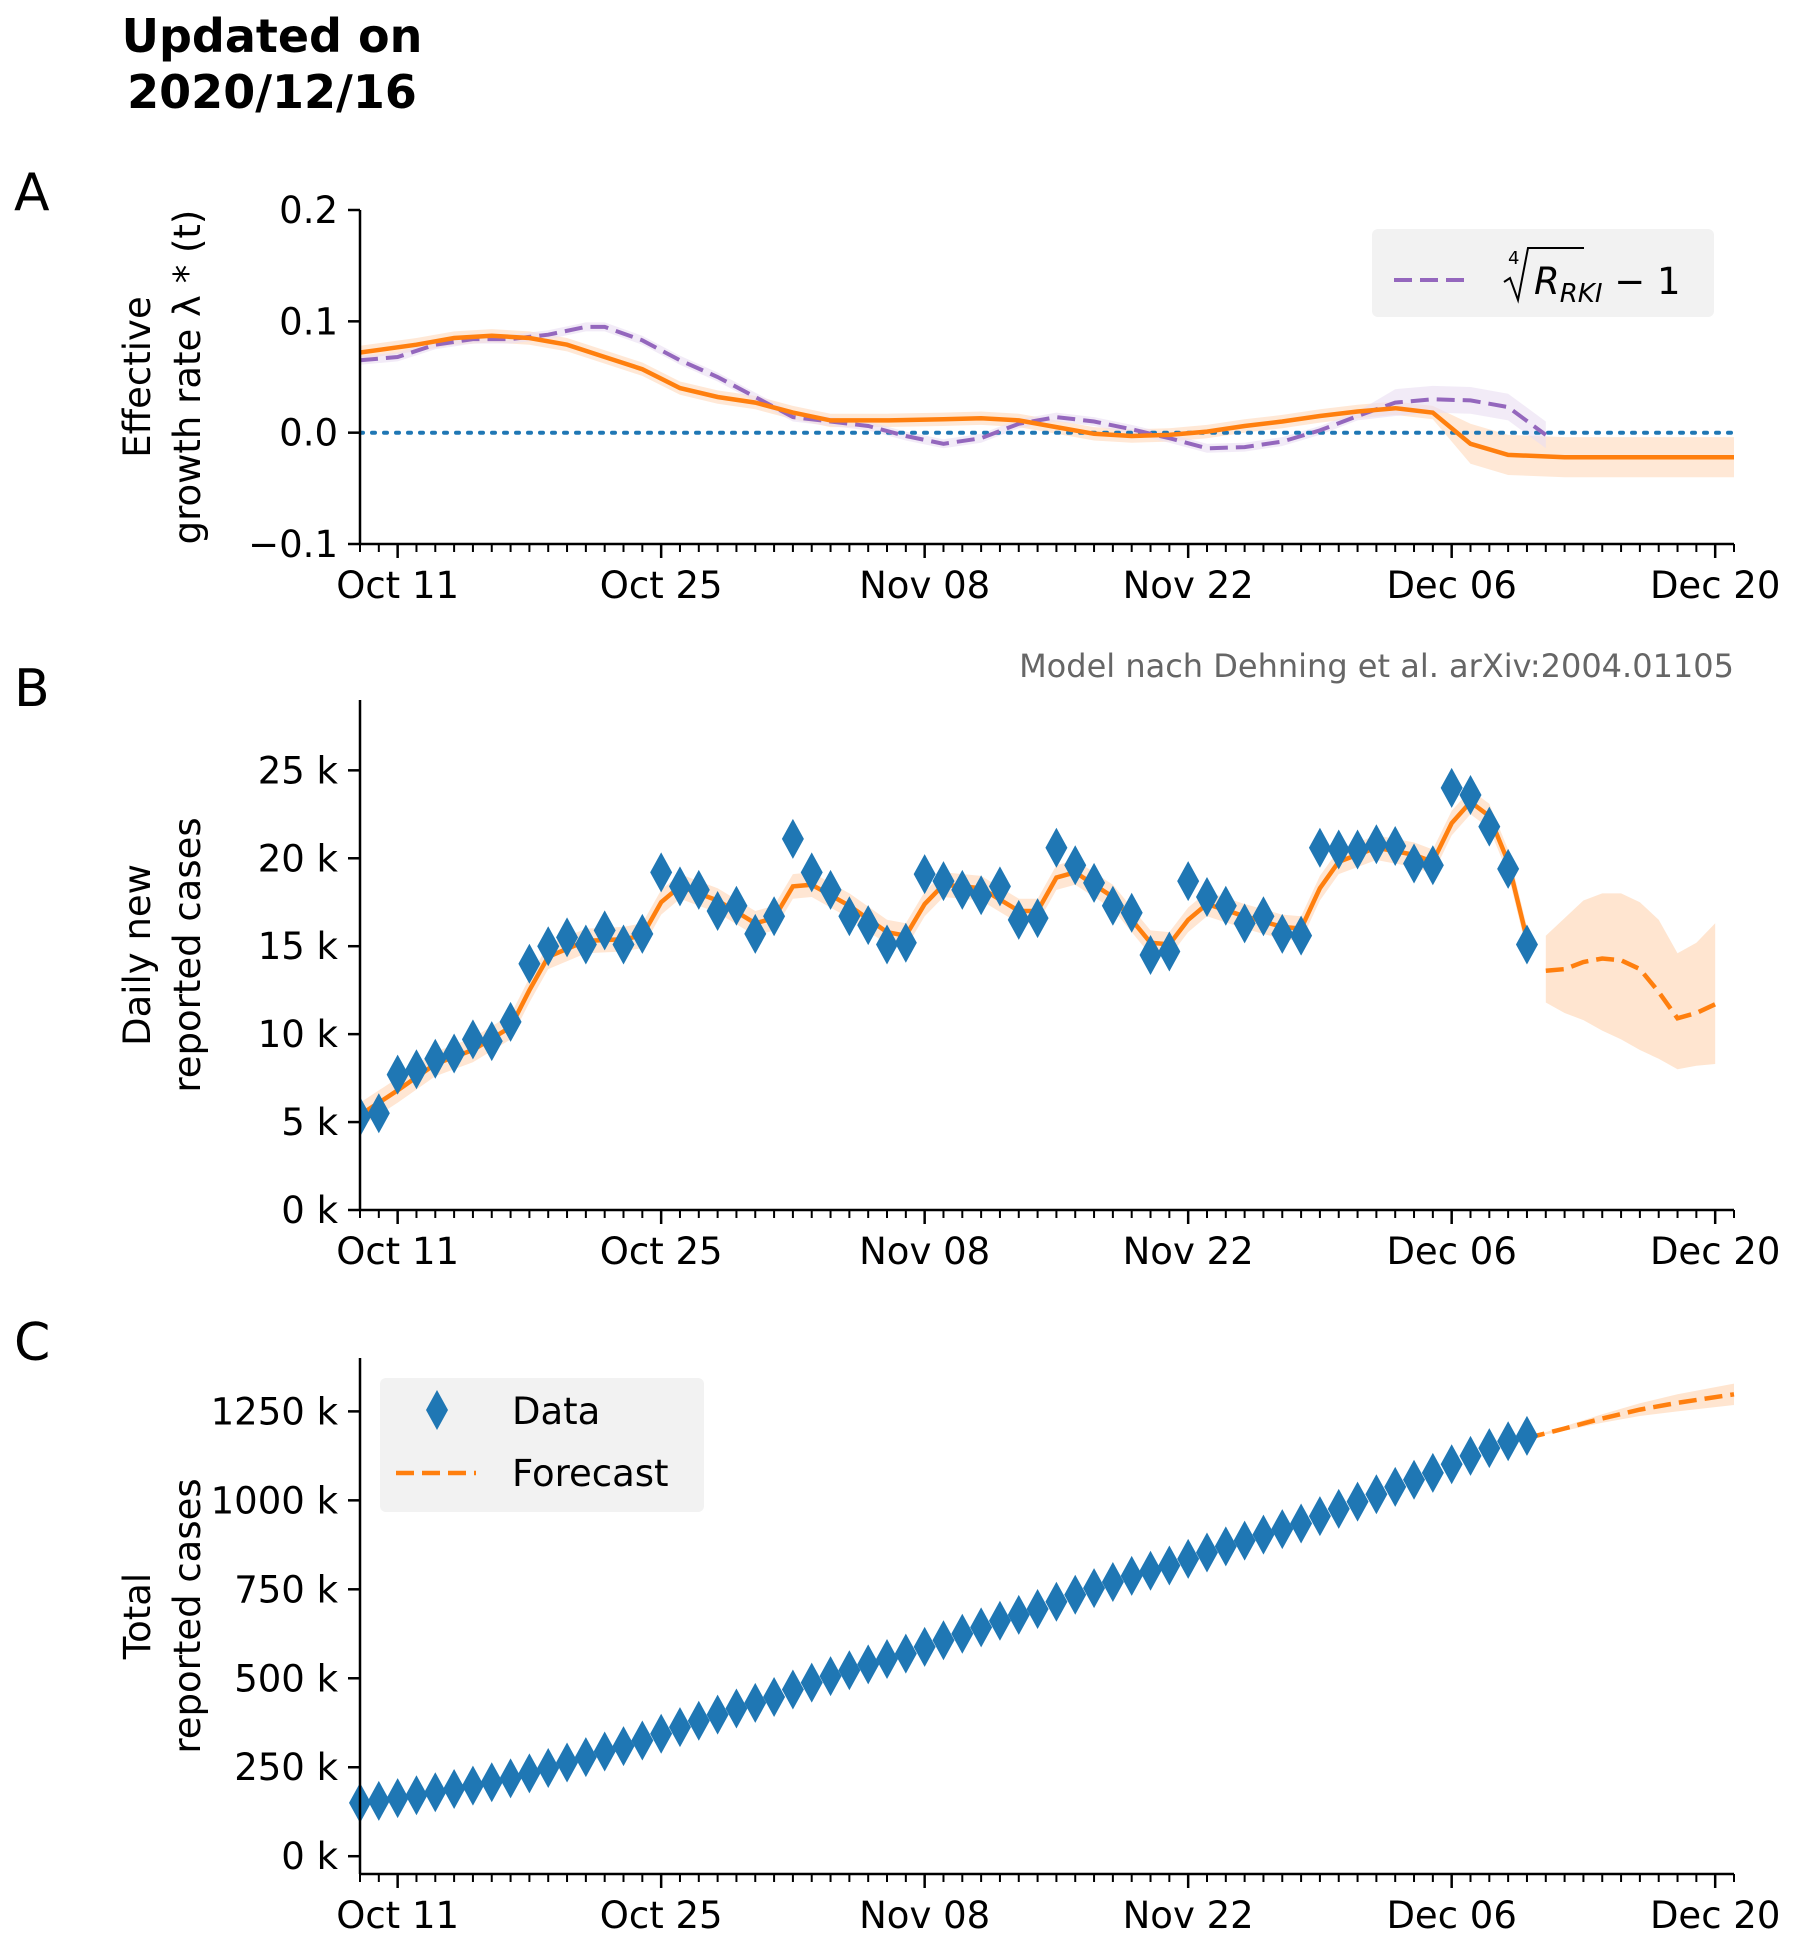 The height and width of the screenshot is (1952, 1804). What do you see at coordinates (1451, 585) in the screenshot?
I see `x-tick-label-a: Dec 06` at bounding box center [1451, 585].